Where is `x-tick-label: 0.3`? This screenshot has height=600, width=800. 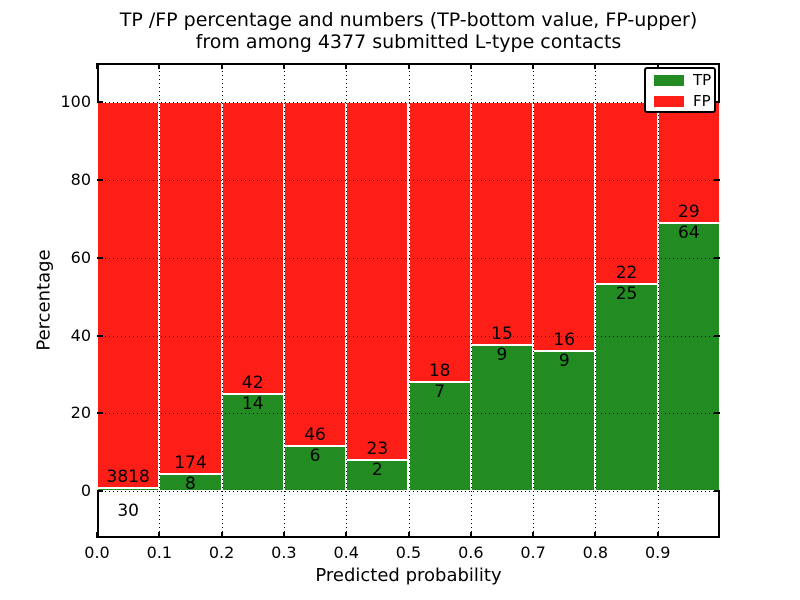 x-tick-label: 0.3 is located at coordinates (284, 552).